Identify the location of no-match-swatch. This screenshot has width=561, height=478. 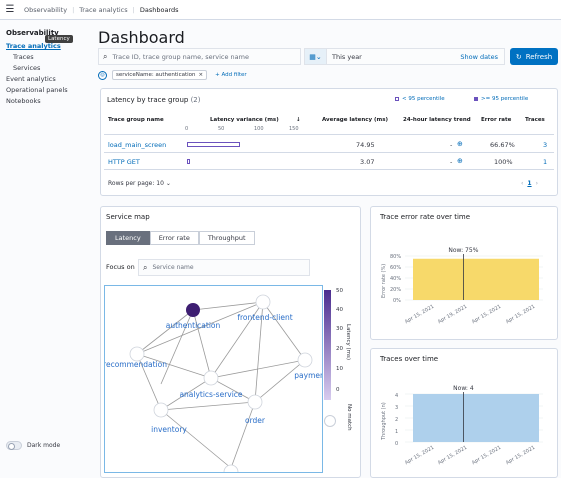
(330, 421).